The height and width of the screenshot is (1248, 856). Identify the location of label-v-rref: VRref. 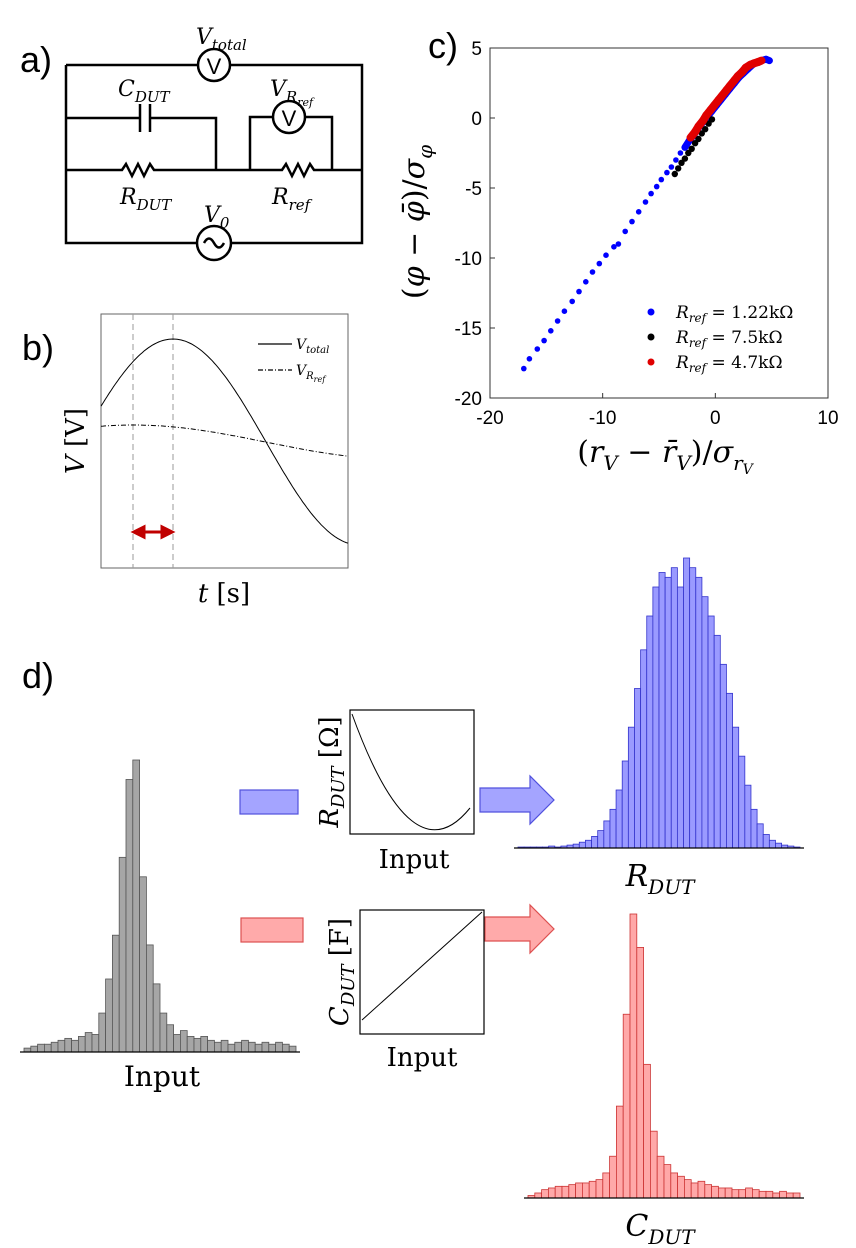
(292, 93).